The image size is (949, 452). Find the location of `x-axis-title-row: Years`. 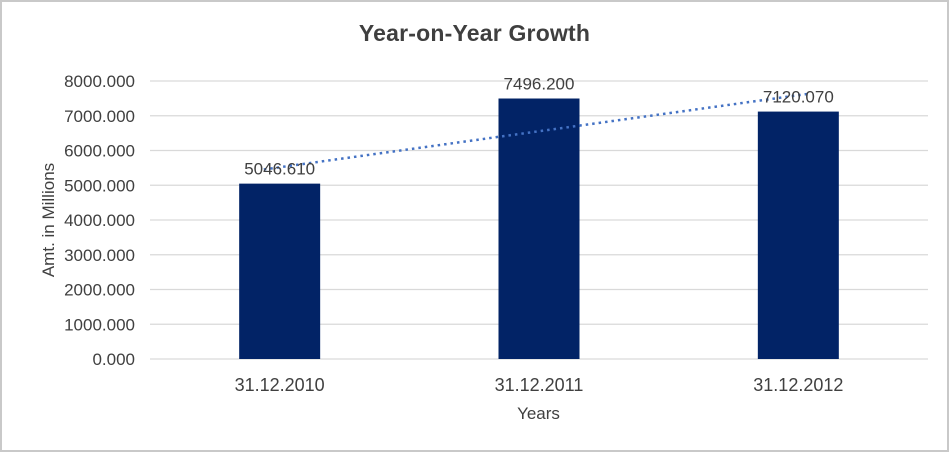

x-axis-title-row: Years is located at coordinates (474, 414).